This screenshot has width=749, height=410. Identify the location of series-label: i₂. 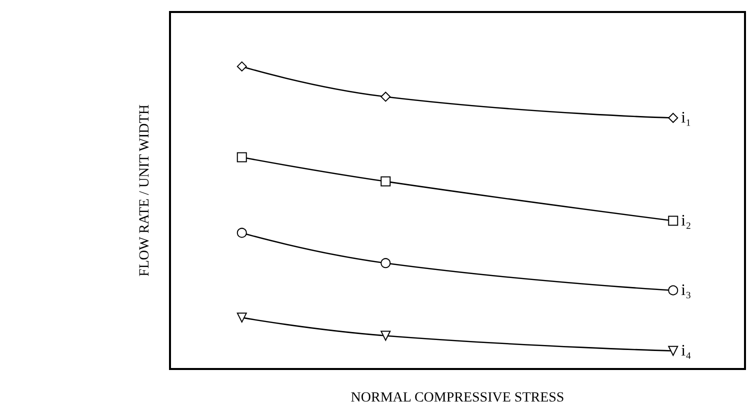
(686, 221).